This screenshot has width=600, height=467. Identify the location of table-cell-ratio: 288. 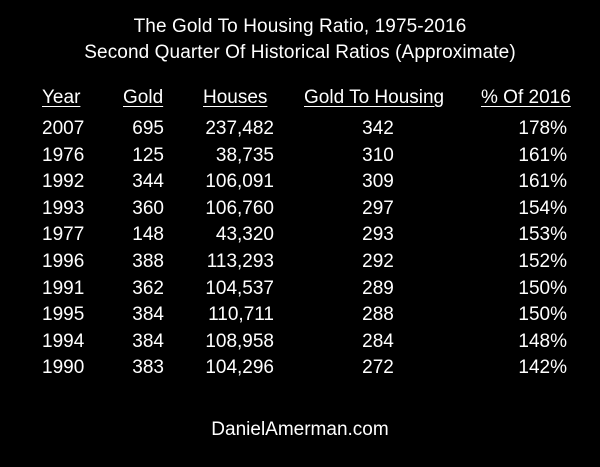
(378, 315).